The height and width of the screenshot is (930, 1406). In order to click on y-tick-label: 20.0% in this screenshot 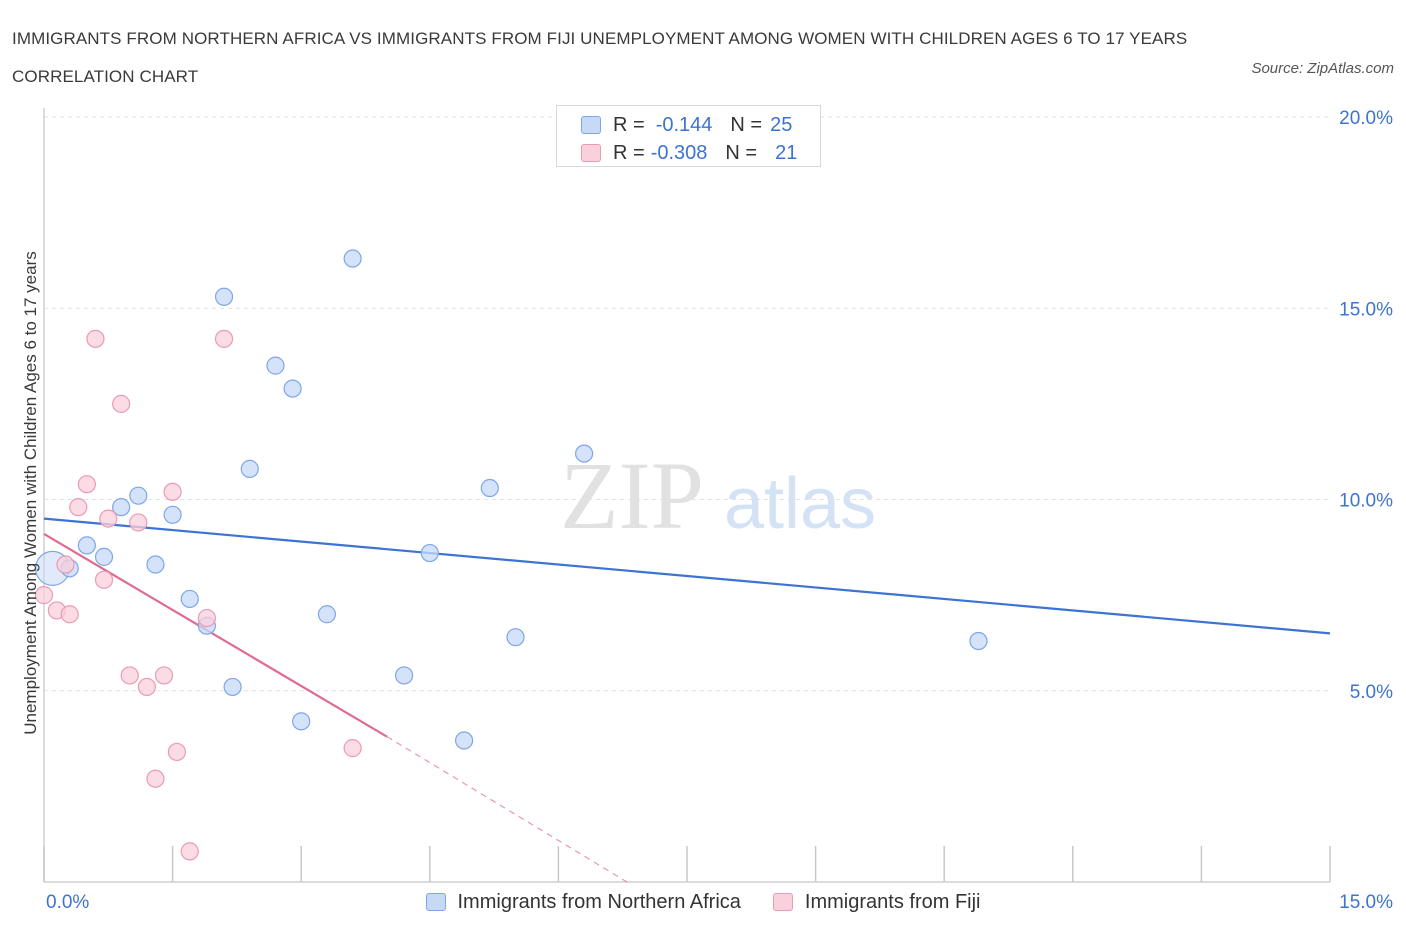, I will do `click(1366, 118)`.